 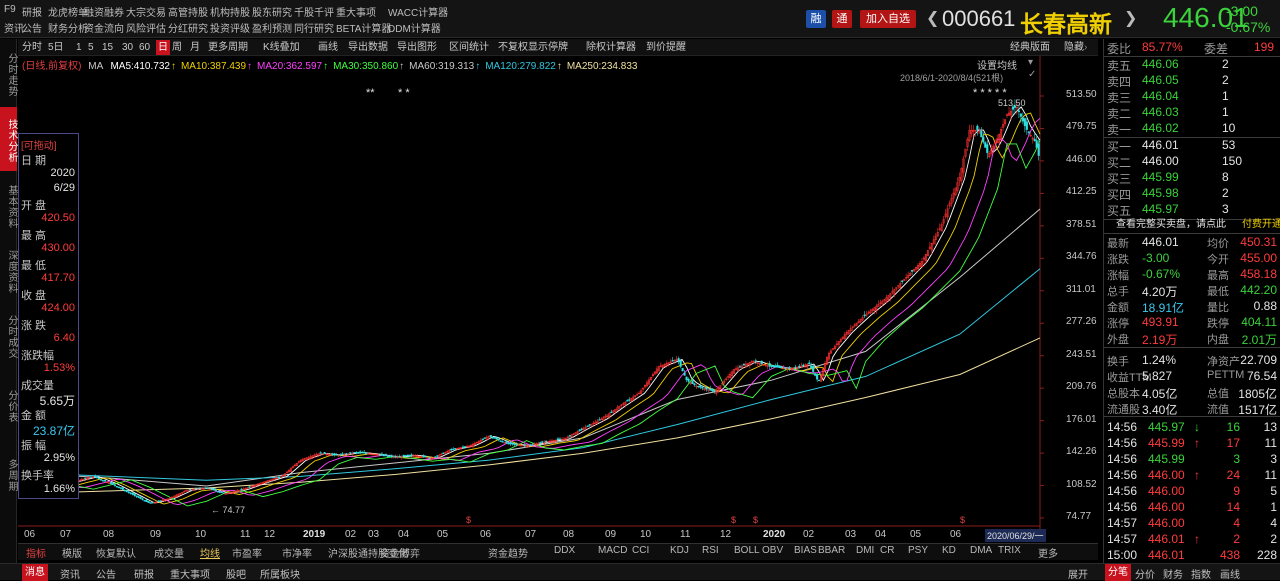 I want to click on menu-item-row2-0: 资讯, so click(x=14, y=29).